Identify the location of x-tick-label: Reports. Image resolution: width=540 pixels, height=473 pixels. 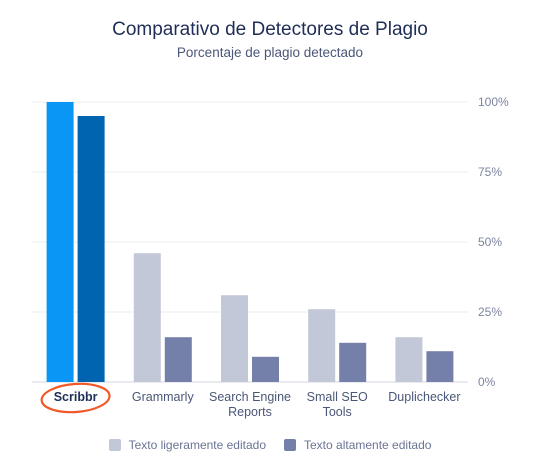
(250, 412).